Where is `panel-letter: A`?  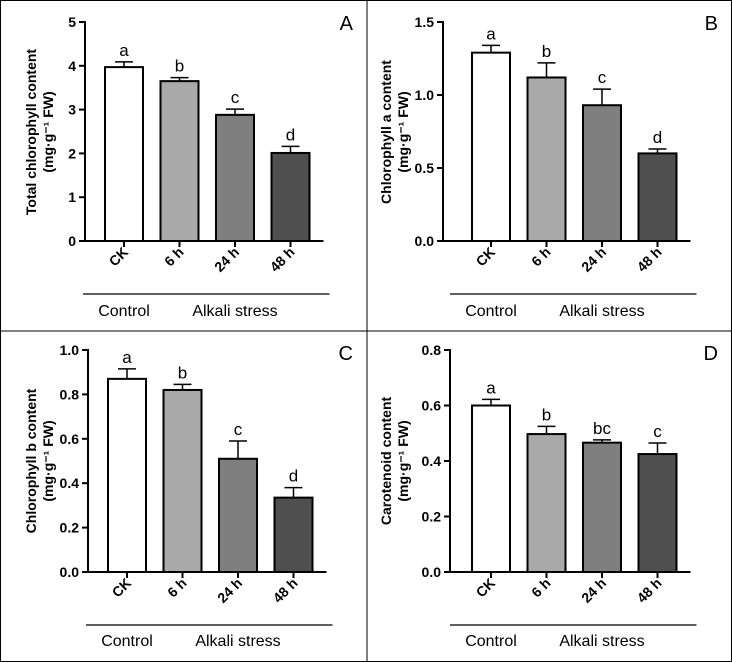 panel-letter: A is located at coordinates (347, 24).